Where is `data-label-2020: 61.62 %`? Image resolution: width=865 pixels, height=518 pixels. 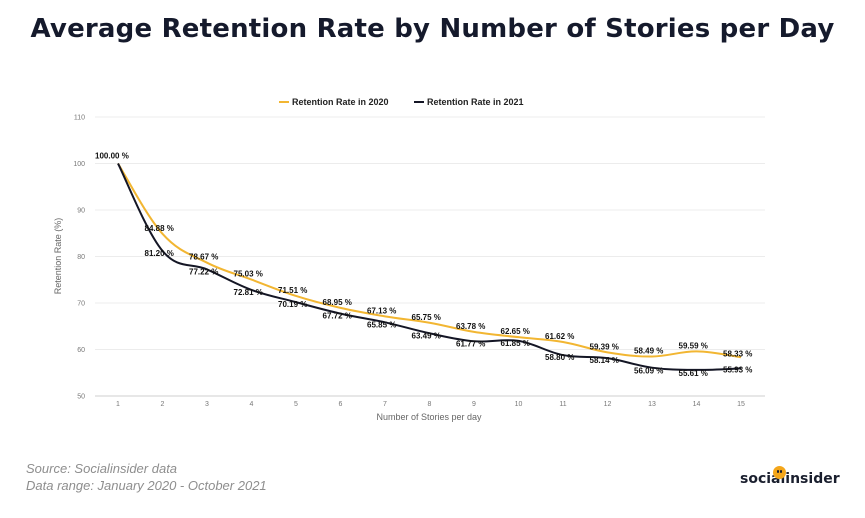 data-label-2020: 61.62 % is located at coordinates (559, 336).